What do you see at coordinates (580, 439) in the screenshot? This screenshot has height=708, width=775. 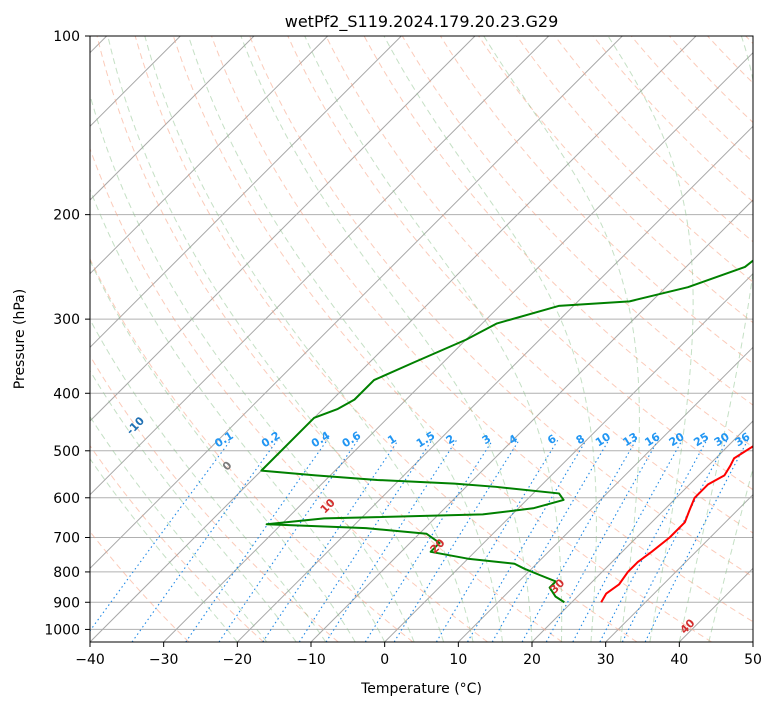 I see `mixing-ratio-label: 8` at bounding box center [580, 439].